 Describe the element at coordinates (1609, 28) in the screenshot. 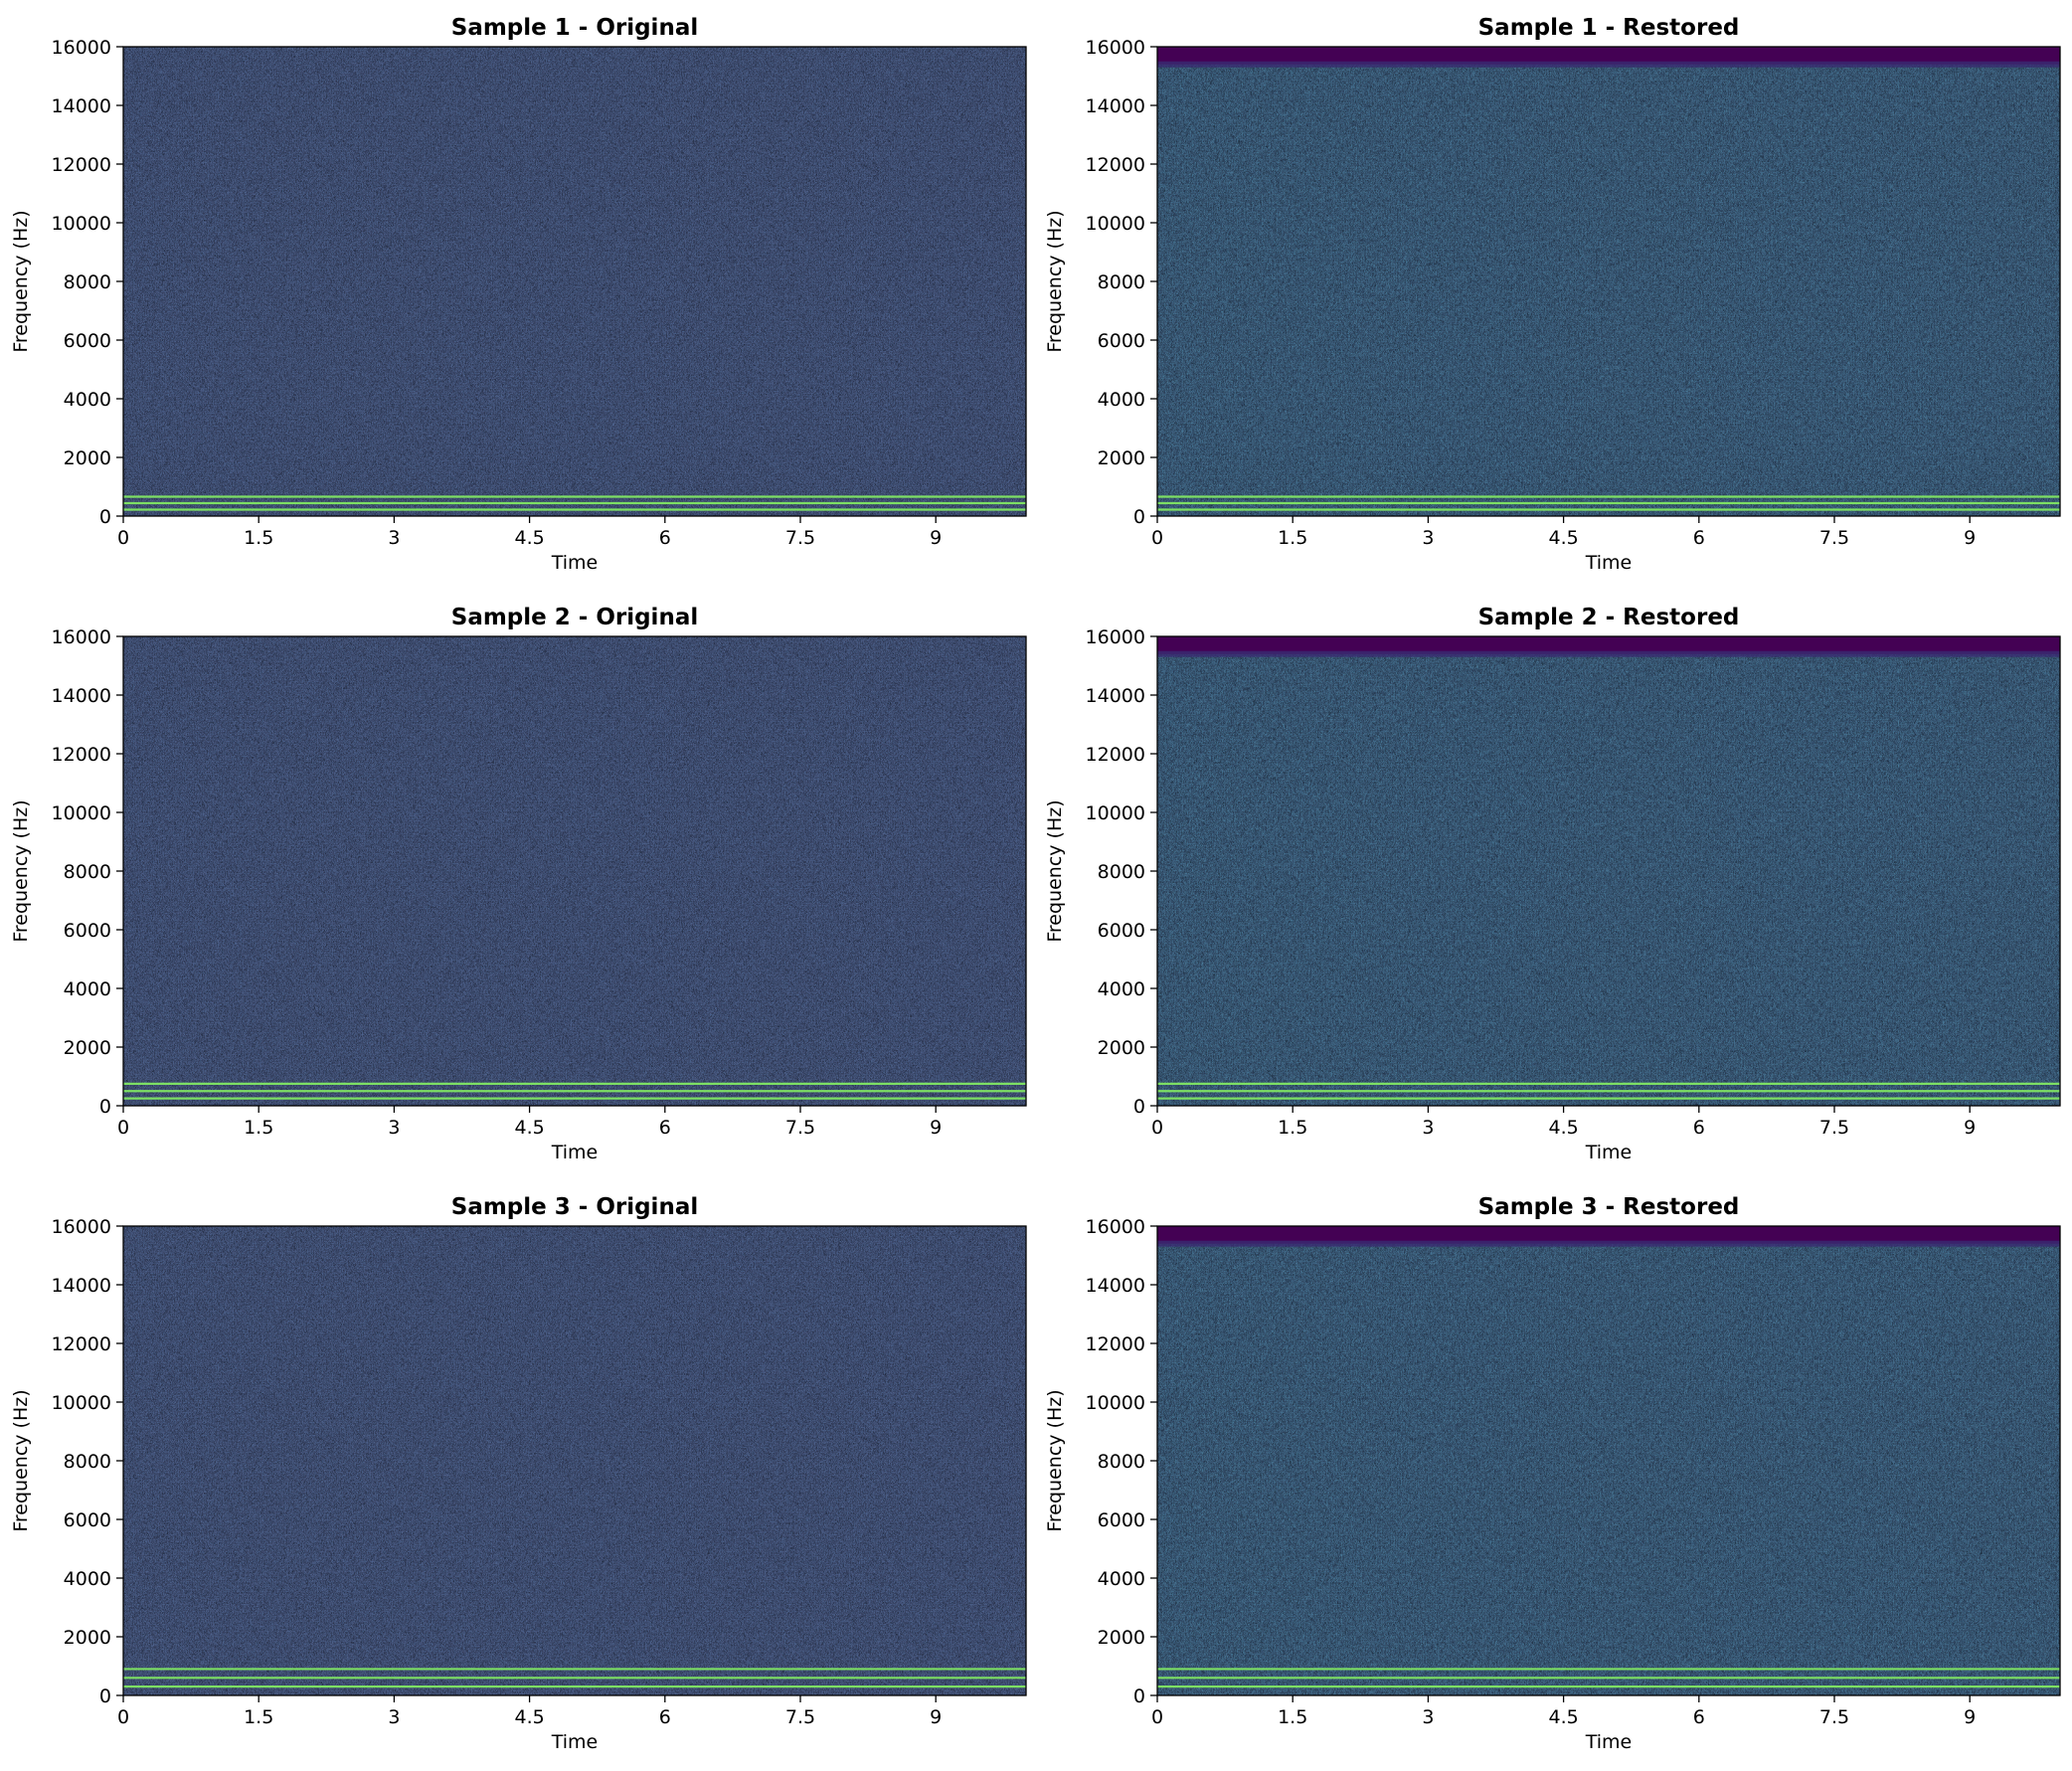

I see `panel-title: Sample 1 - Restored` at that location.